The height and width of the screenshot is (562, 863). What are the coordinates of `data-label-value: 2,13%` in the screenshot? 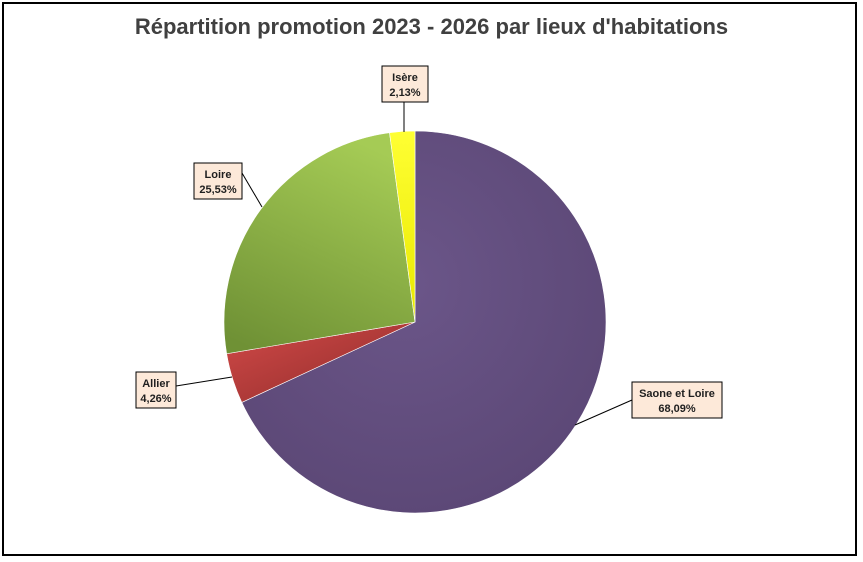 It's located at (404, 93).